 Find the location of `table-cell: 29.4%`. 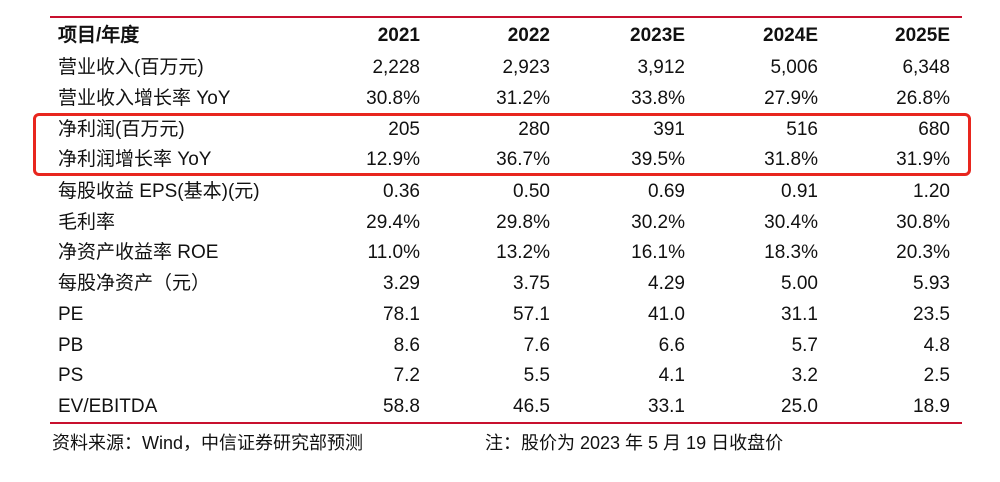

table-cell: 29.4% is located at coordinates (393, 222).